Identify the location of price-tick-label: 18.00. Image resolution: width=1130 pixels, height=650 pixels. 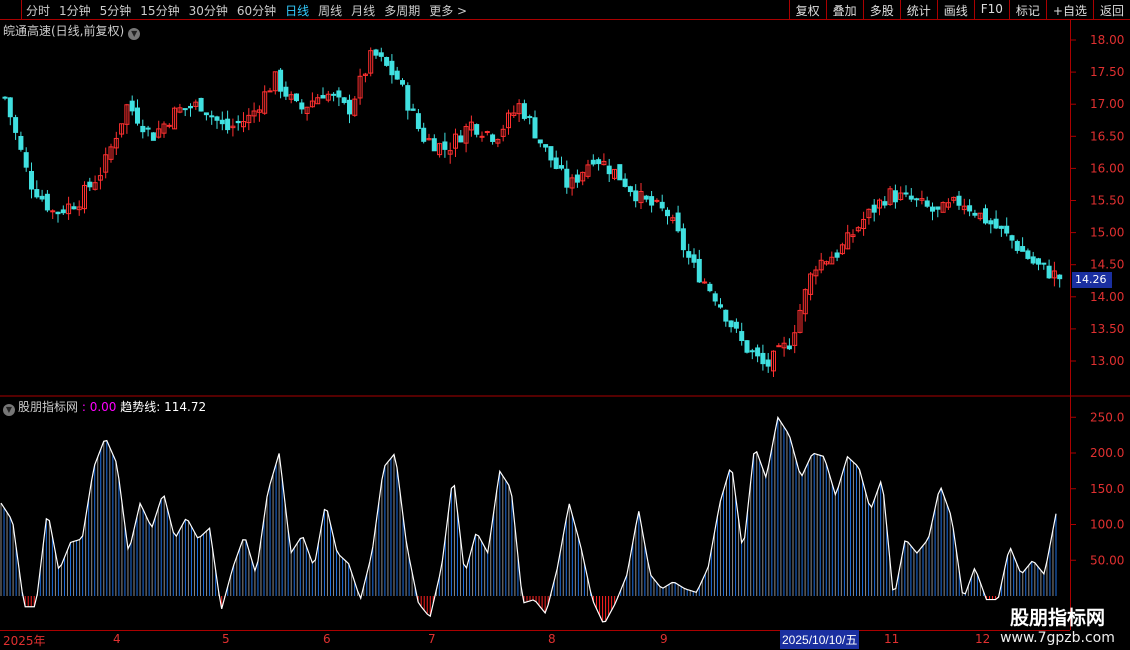
(1107, 40).